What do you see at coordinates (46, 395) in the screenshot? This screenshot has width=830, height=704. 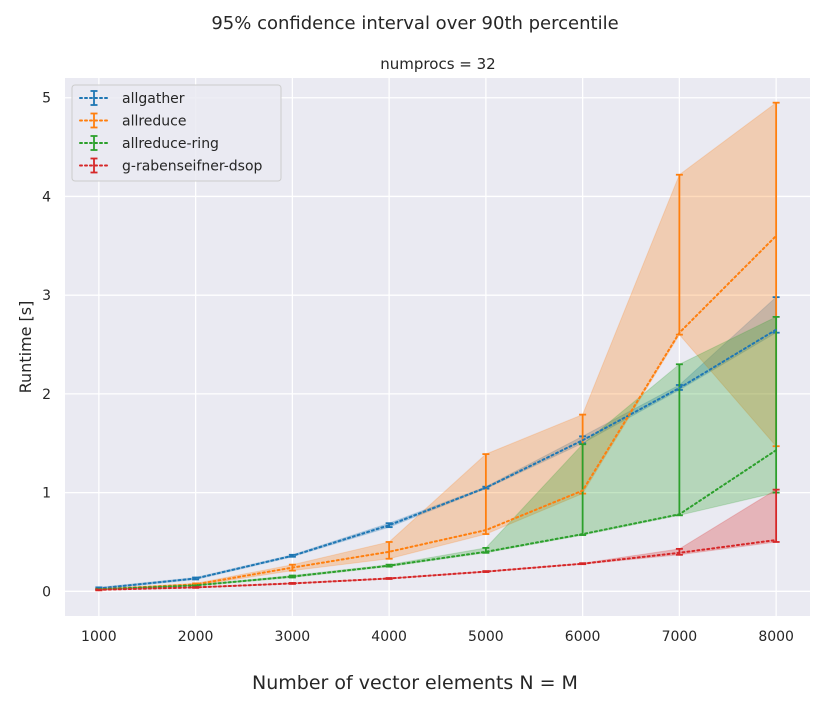 I see `y-tick-label: 2` at bounding box center [46, 395].